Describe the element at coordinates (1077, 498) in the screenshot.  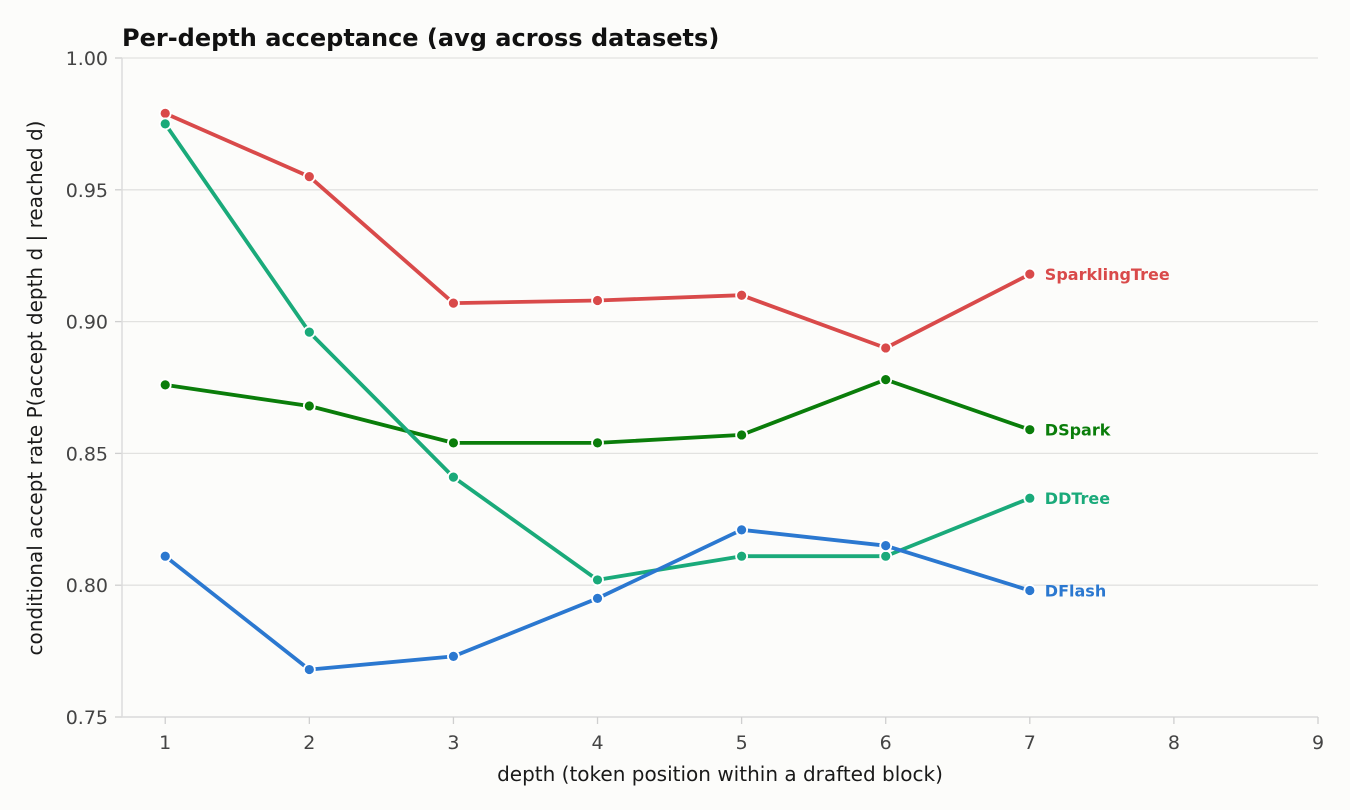
I see `series-label: DDTree` at that location.